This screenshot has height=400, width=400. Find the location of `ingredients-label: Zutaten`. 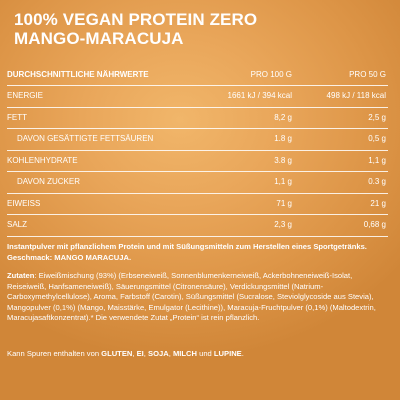

ingredients-label: Zutaten is located at coordinates (21, 275).